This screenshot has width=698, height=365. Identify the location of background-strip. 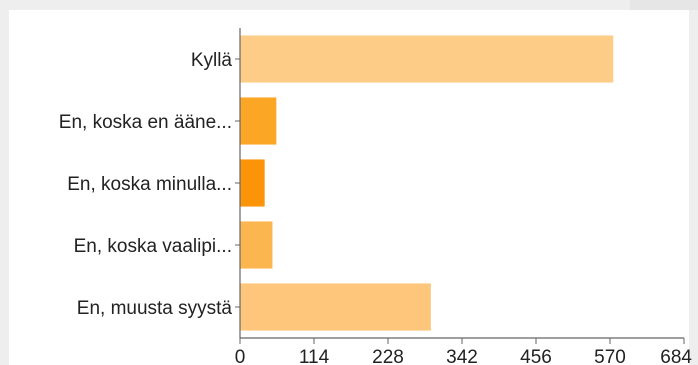
(664, 5).